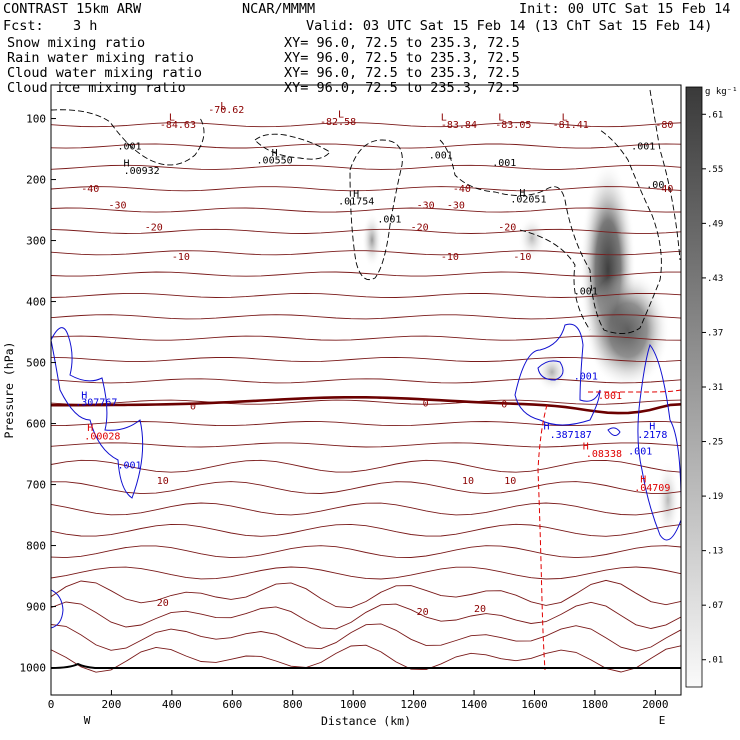  What do you see at coordinates (715, 552) in the screenshot?
I see `colorbar-tick-label: .13` at bounding box center [715, 552].